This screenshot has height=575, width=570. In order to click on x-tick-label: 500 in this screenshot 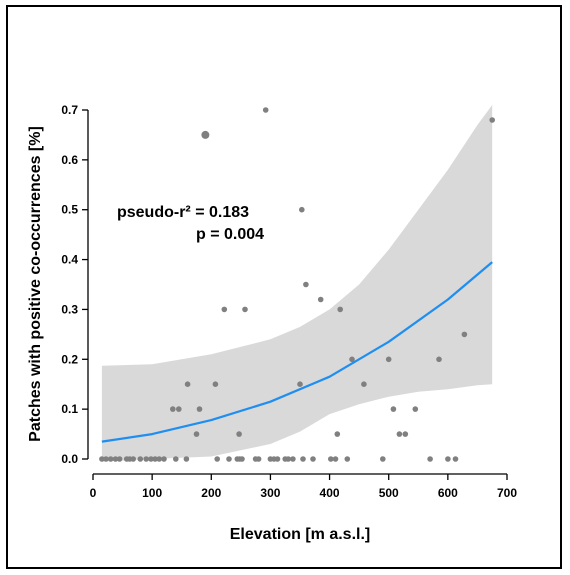, I will do `click(389, 493)`.